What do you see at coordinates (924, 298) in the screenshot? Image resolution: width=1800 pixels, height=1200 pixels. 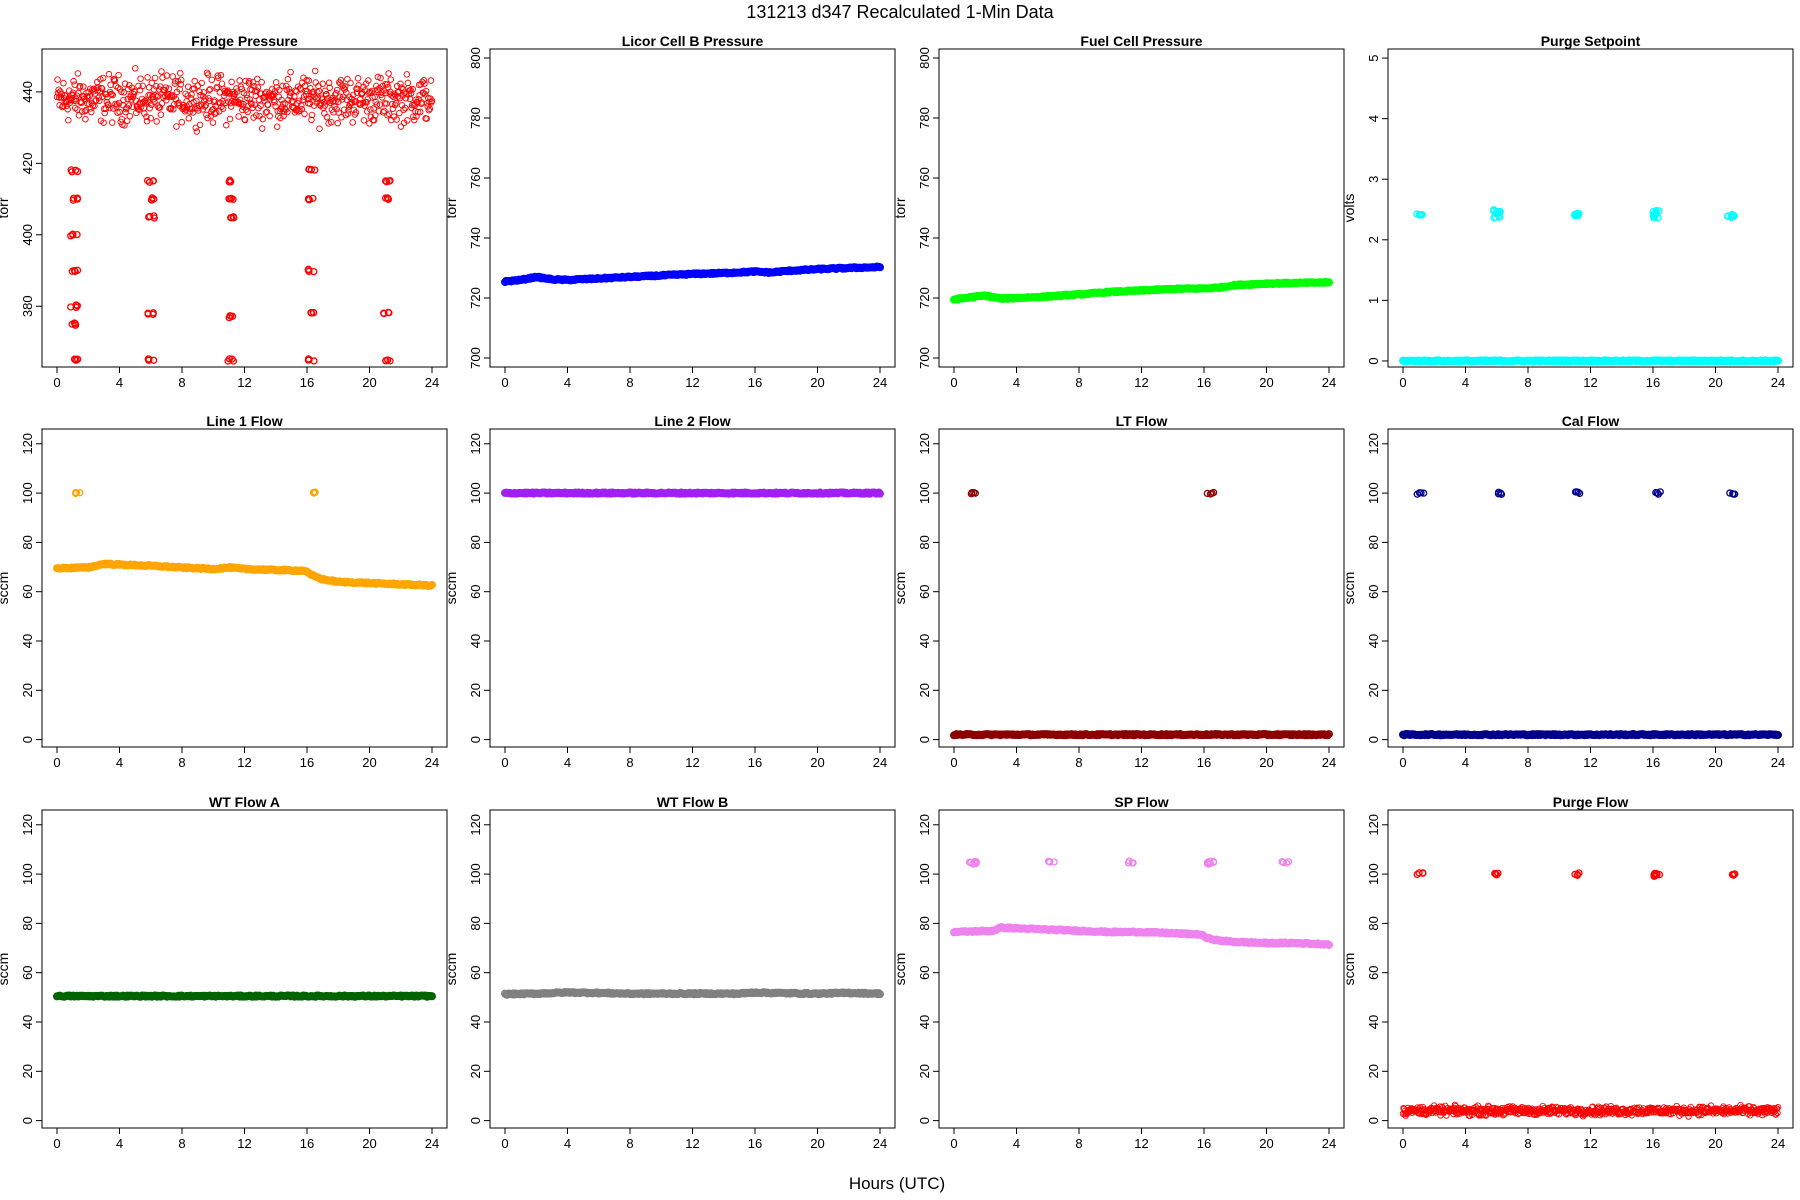 I see `y-tick-label: 720` at bounding box center [924, 298].